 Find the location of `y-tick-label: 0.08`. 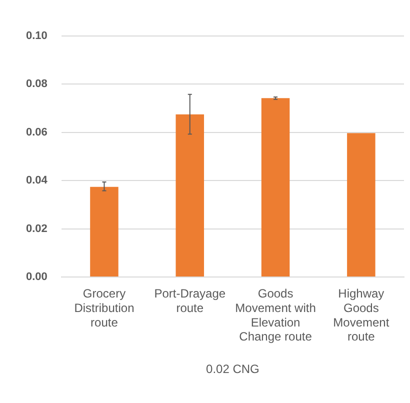

y-tick-label: 0.08 is located at coordinates (37, 84).